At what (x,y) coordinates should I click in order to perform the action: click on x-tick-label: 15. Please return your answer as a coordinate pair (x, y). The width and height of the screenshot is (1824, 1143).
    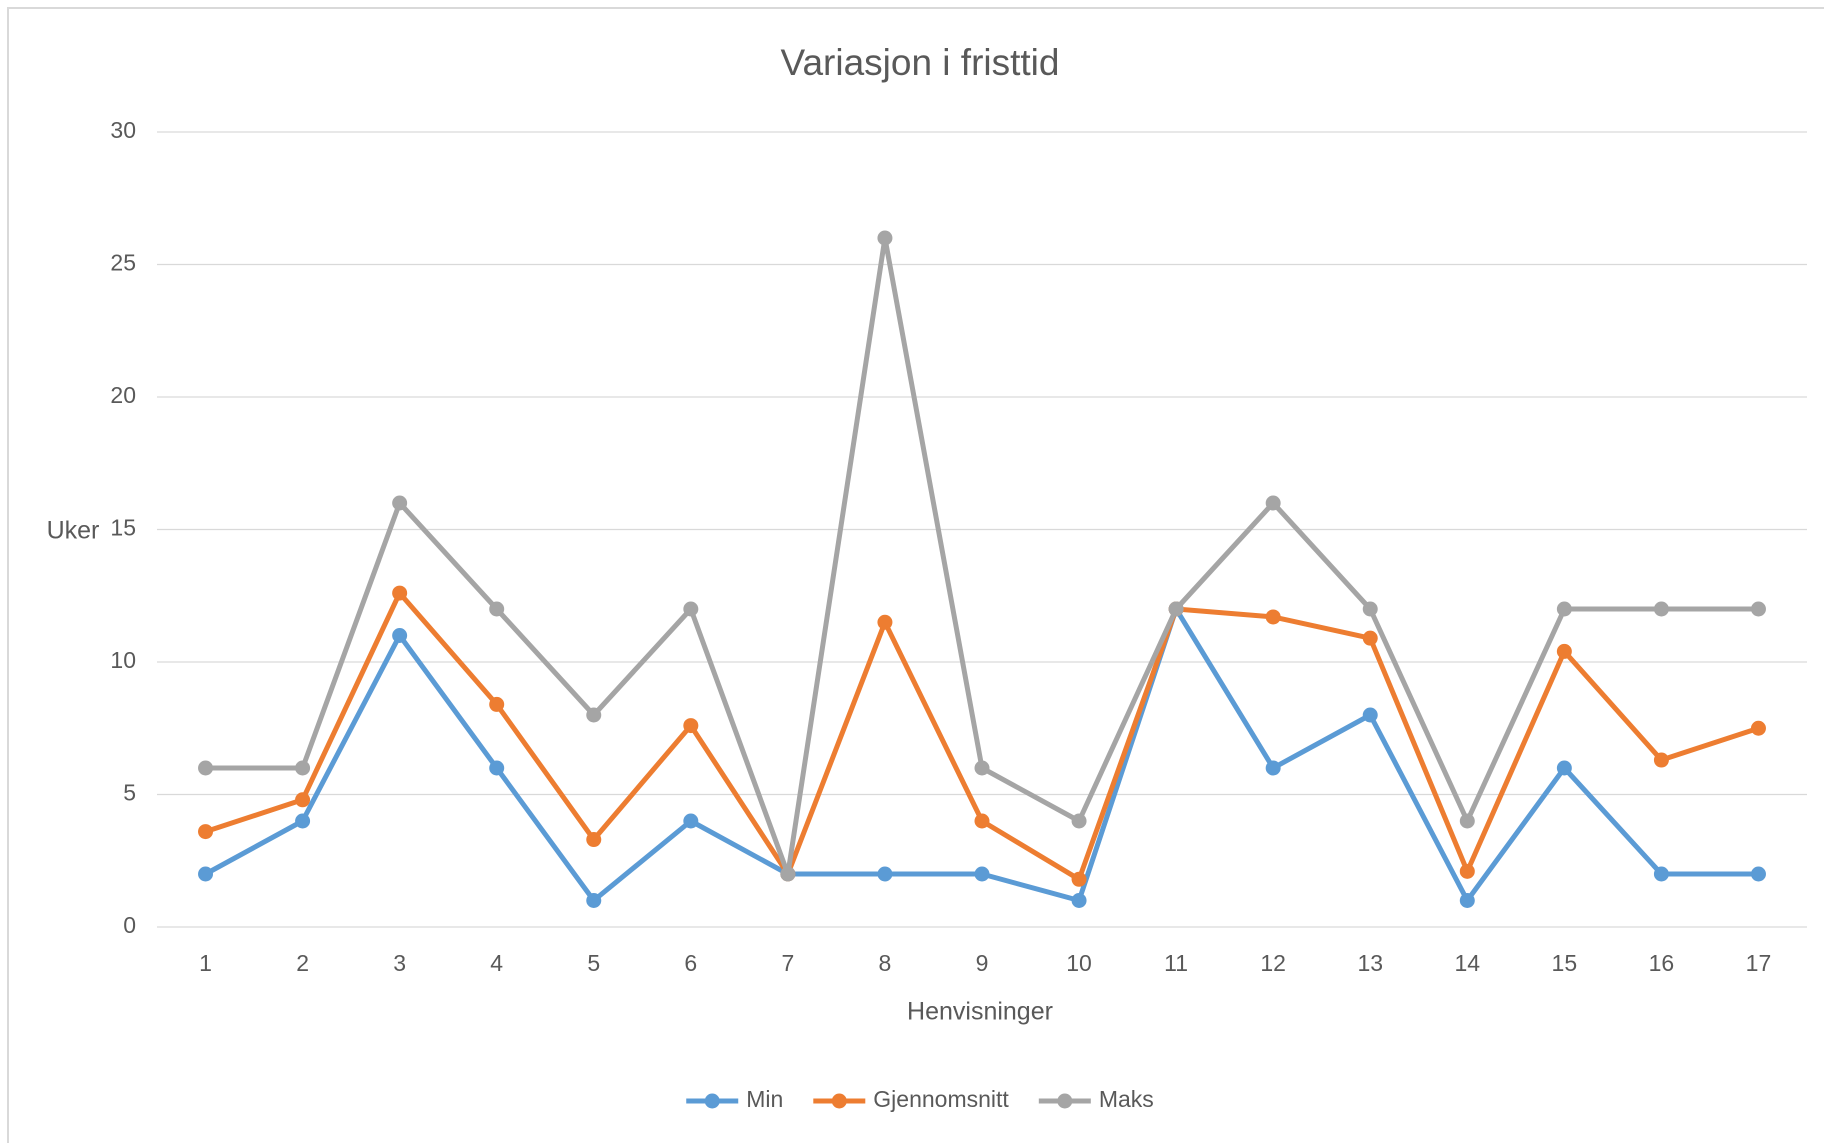
    Looking at the image, I should click on (1565, 963).